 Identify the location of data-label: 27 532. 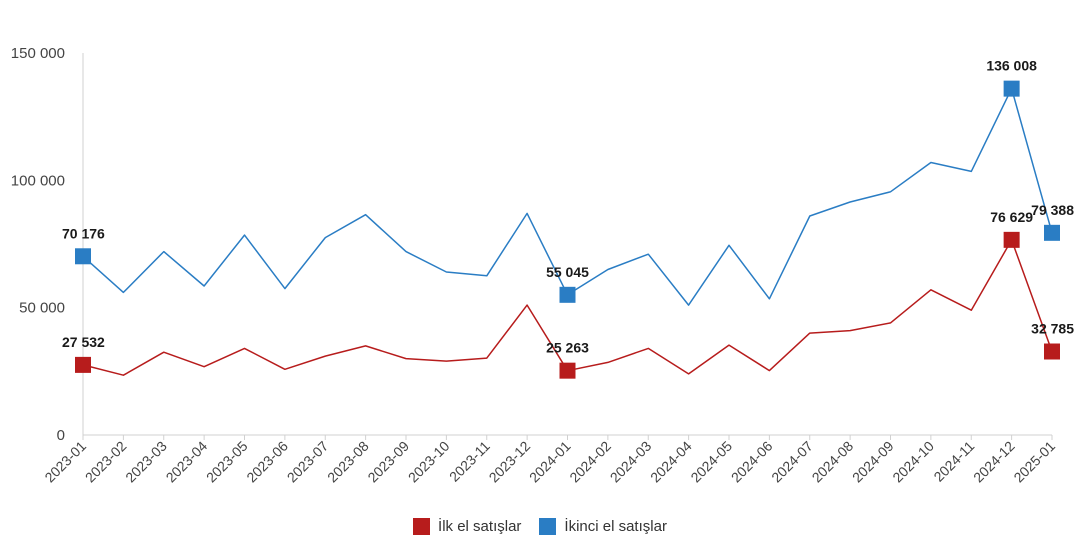
(83, 342).